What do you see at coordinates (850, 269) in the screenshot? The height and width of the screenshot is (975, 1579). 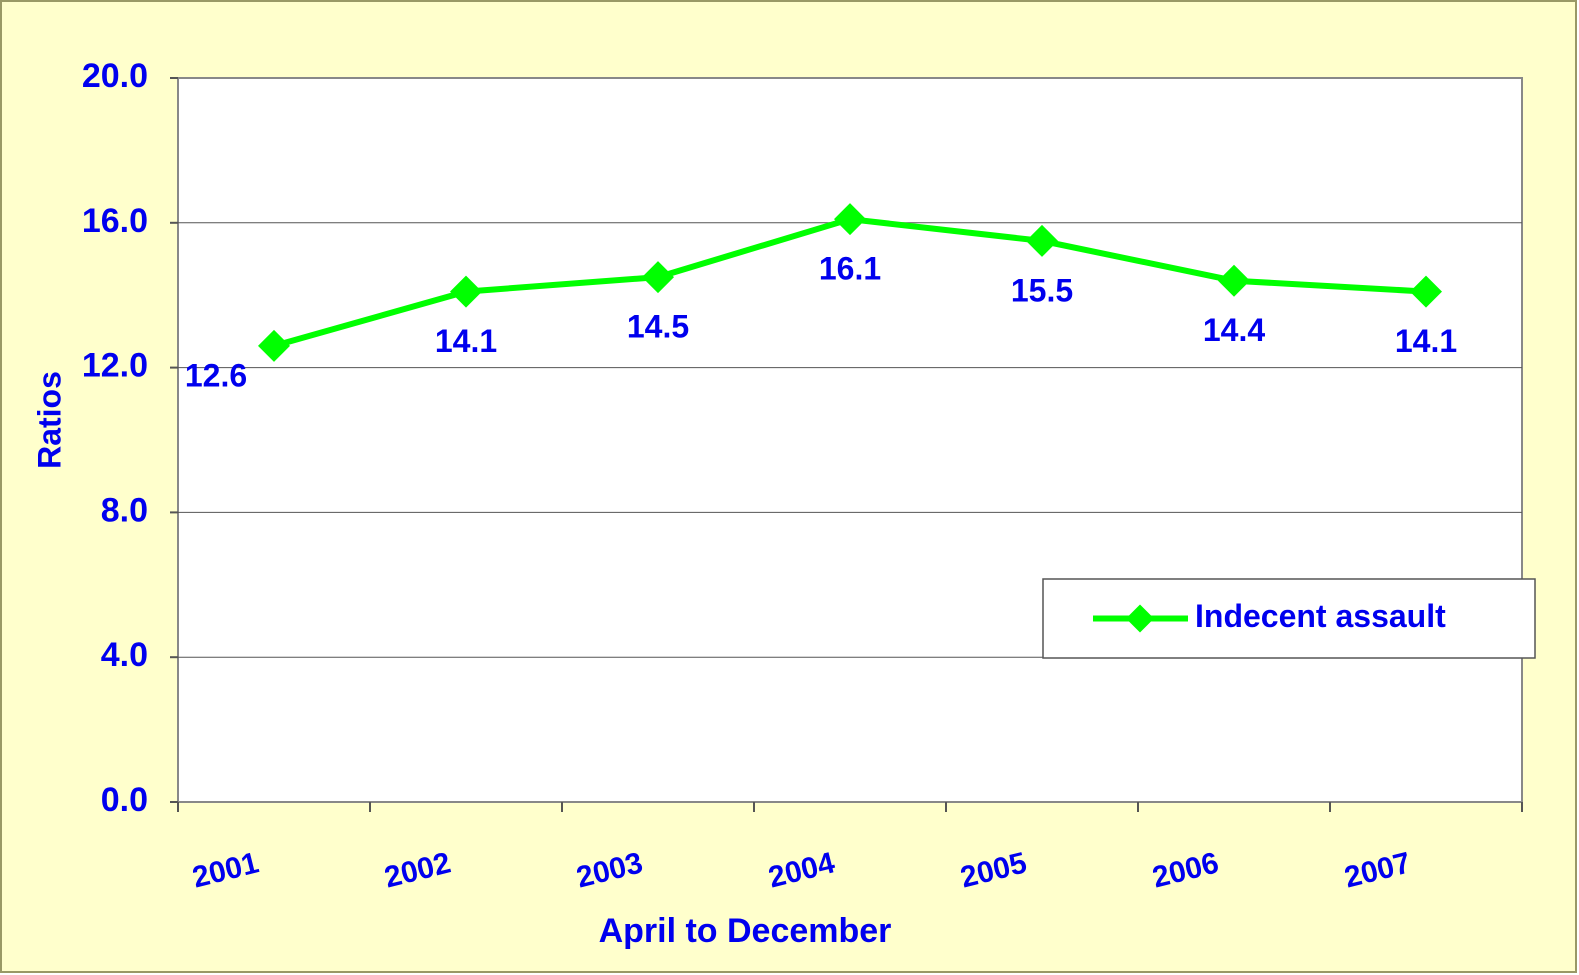 I see `data-label: 16.1` at bounding box center [850, 269].